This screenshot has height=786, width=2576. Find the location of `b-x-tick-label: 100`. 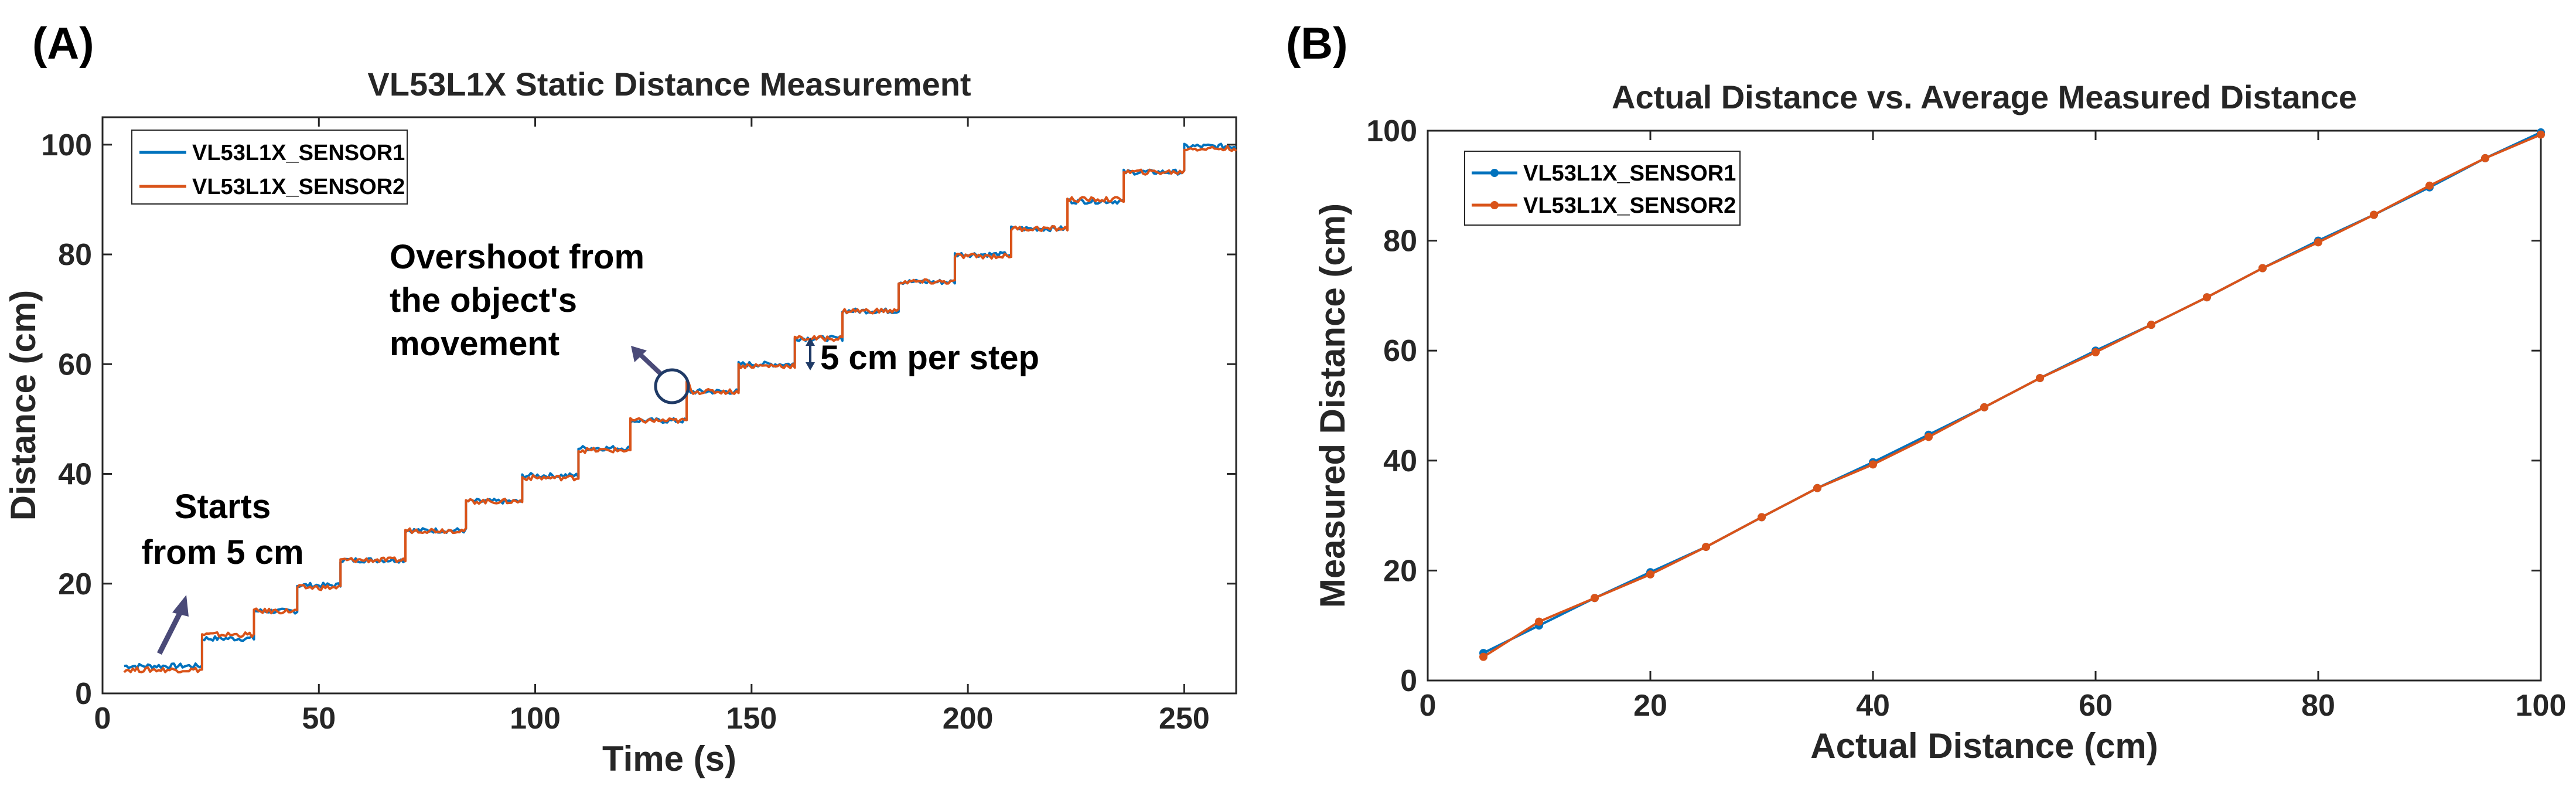

b-x-tick-label: 100 is located at coordinates (2541, 706).